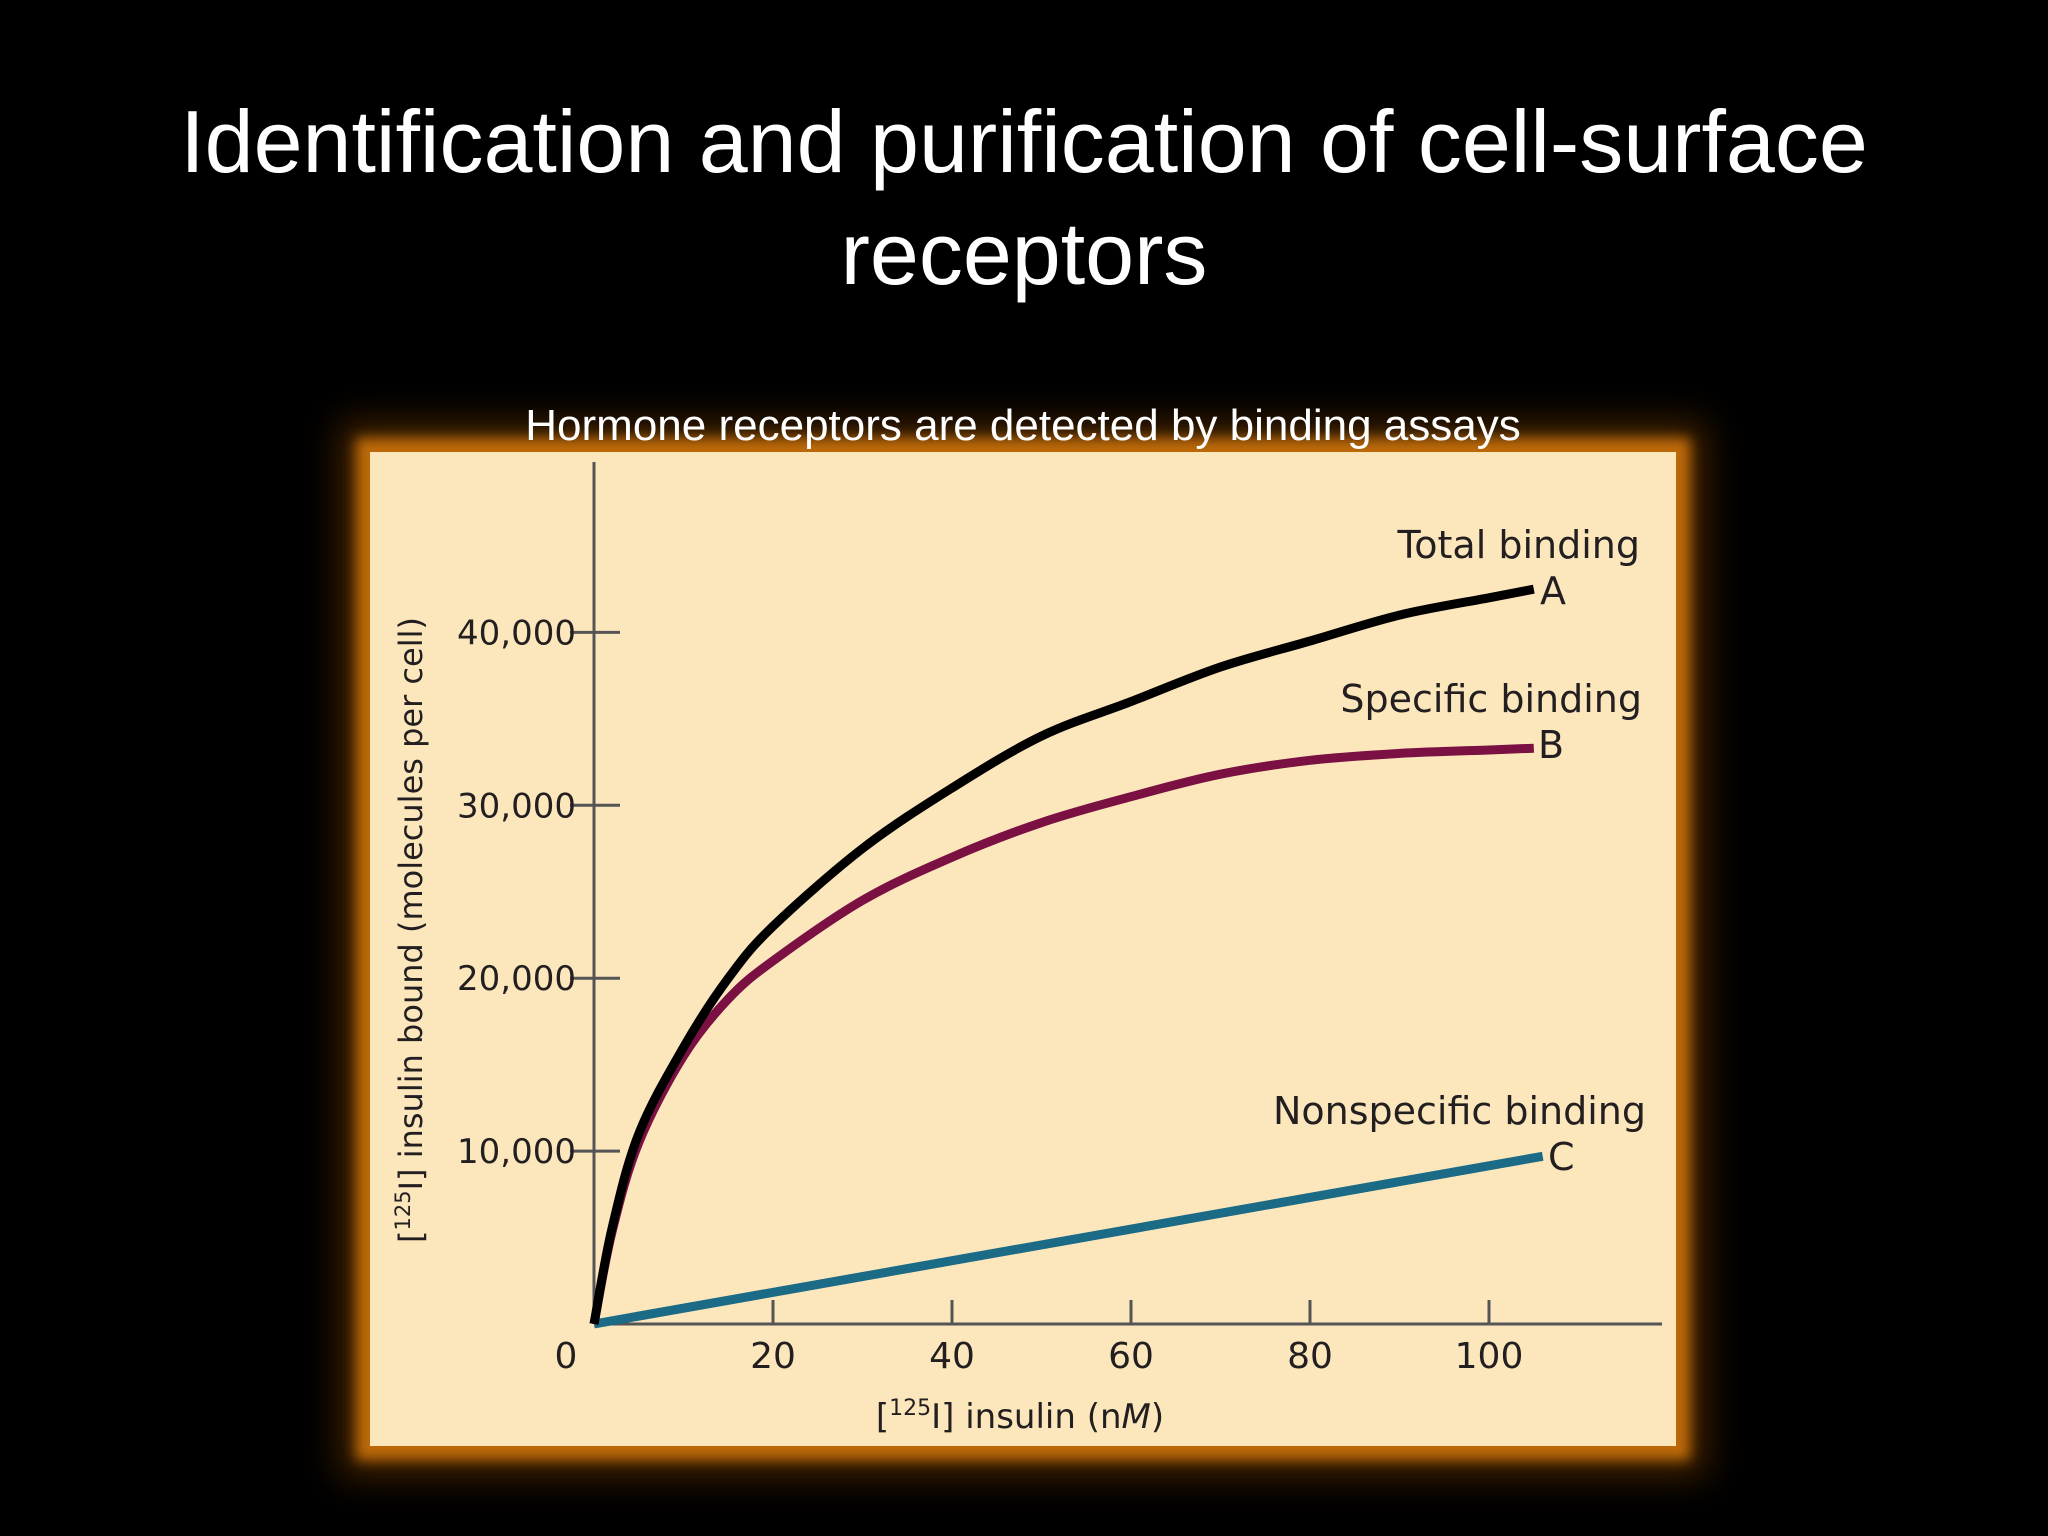 Image resolution: width=2048 pixels, height=1536 pixels. I want to click on x-axis-label-main: I] insulin (n, so click(1026, 1417).